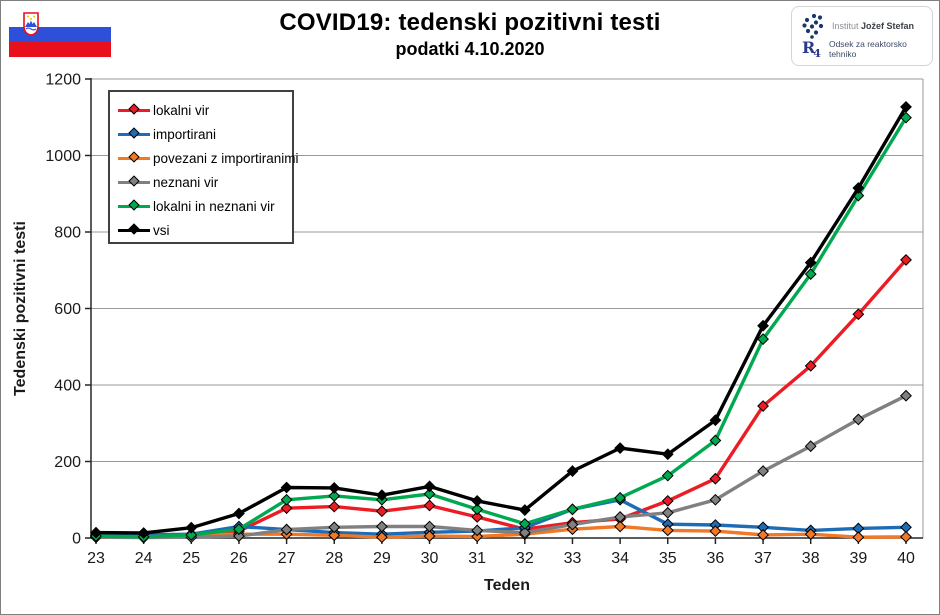 The height and width of the screenshot is (615, 940). I want to click on x-tick-label-24: 24, so click(144, 558).